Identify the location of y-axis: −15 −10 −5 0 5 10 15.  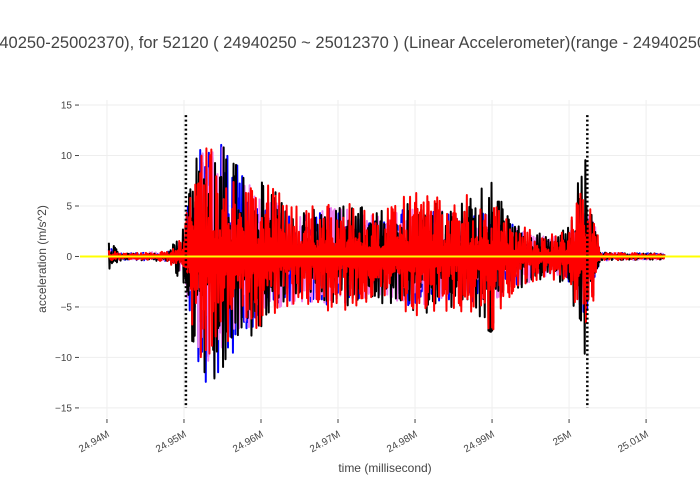
(67, 257).